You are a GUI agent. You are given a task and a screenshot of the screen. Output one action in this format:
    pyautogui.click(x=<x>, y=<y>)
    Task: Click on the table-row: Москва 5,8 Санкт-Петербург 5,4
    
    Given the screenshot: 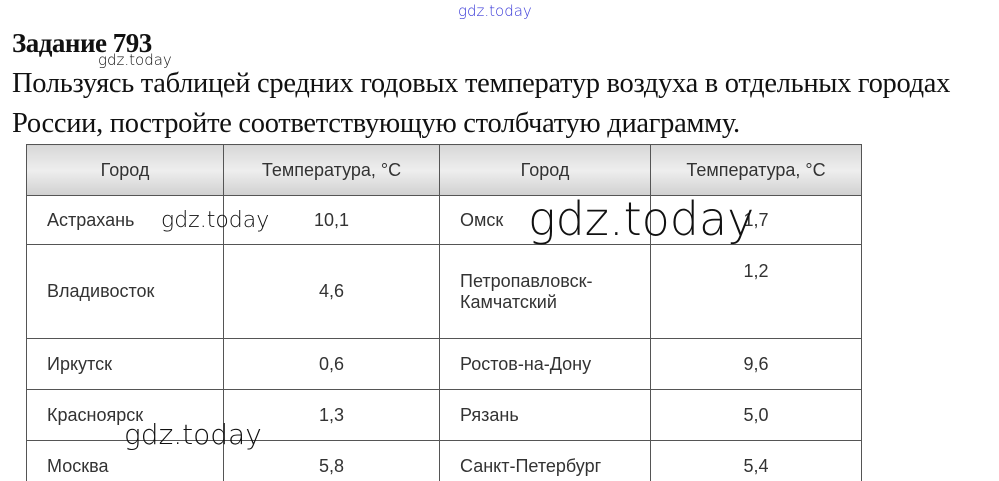 What is the action you would take?
    pyautogui.click(x=444, y=460)
    